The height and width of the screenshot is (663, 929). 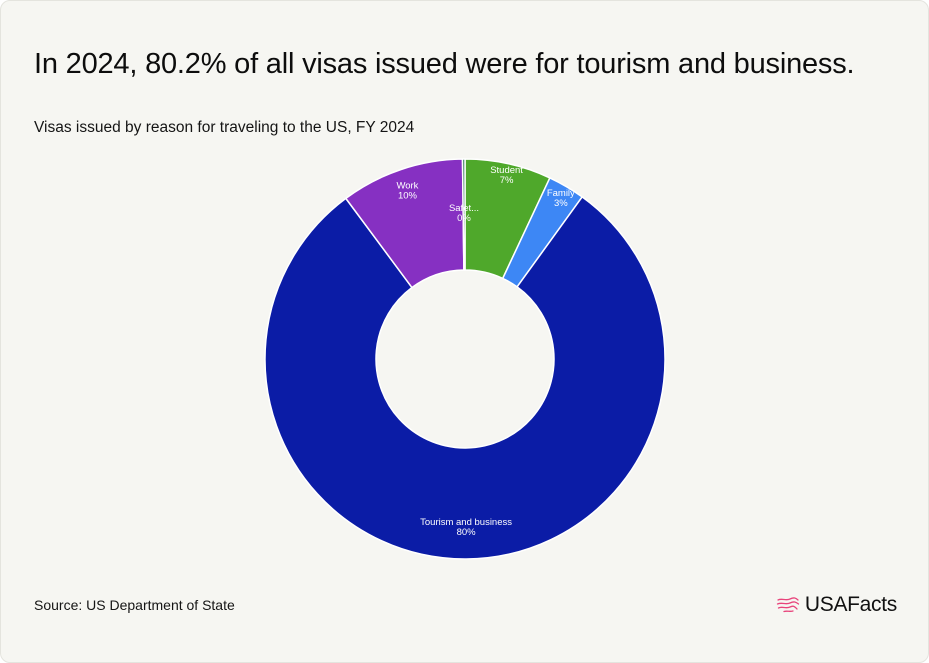 I want to click on brand-name: USAFacts, so click(x=850, y=604).